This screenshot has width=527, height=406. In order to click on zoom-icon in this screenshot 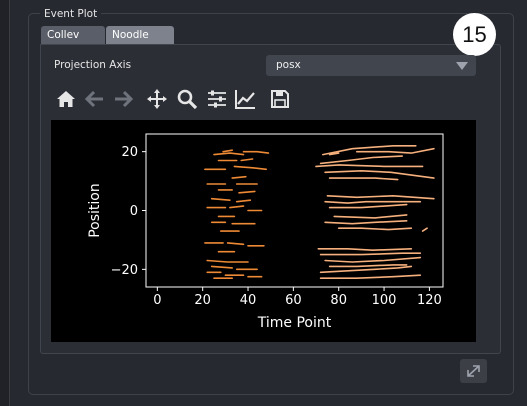, I will do `click(187, 99)`.